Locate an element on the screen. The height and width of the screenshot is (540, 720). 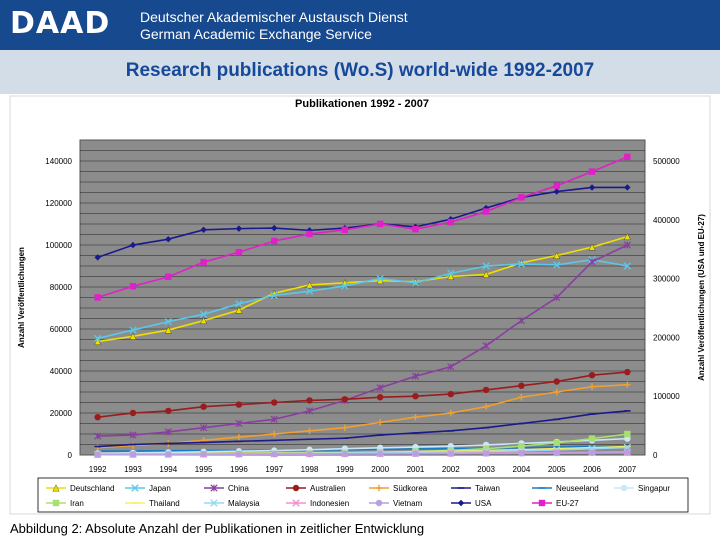
chart-title: Publikationen 1992 - 2007 is located at coordinates (362, 104).